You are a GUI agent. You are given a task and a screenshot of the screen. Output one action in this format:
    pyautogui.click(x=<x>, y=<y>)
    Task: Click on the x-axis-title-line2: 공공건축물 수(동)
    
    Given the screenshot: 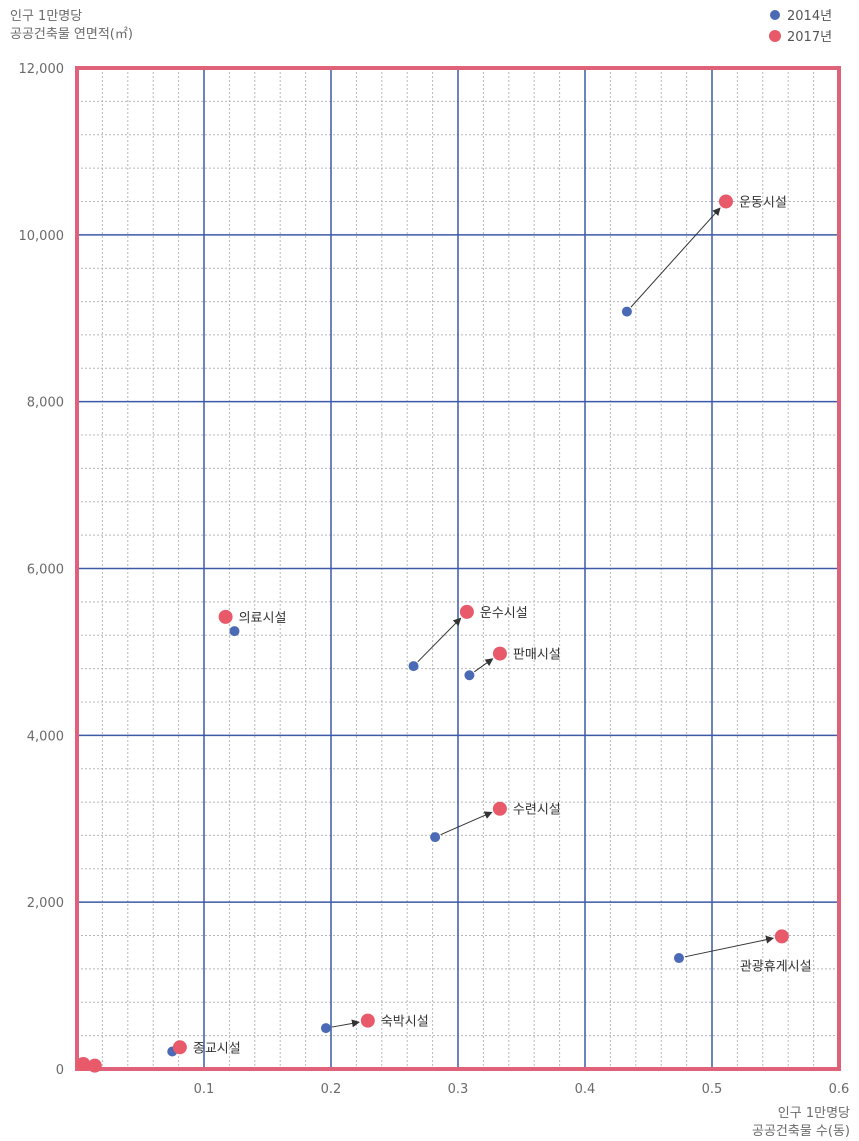 What is the action you would take?
    pyautogui.click(x=801, y=1131)
    